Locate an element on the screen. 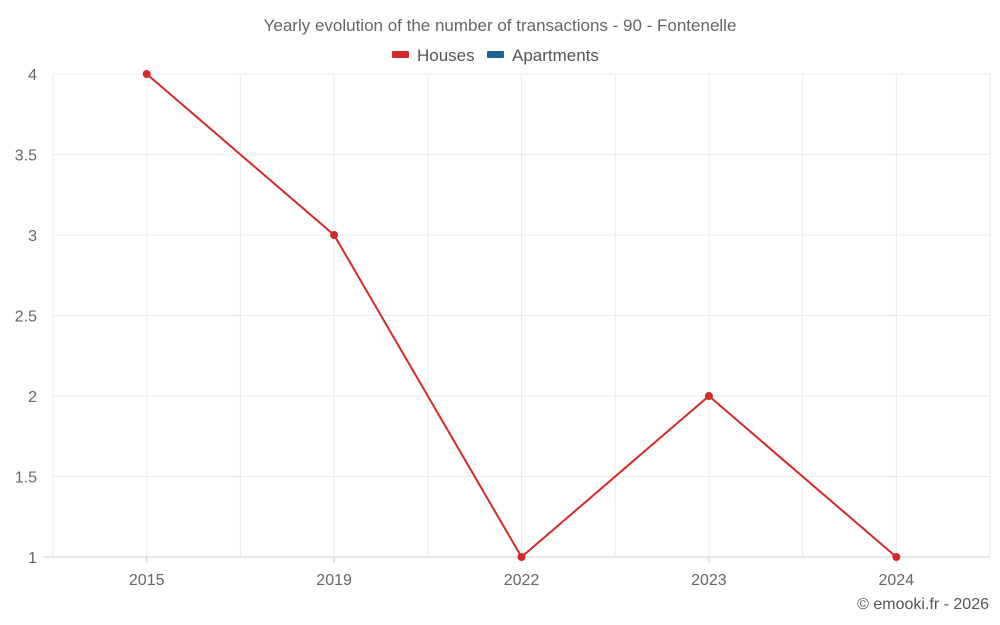  legend: Houses Apartments is located at coordinates (495, 55).